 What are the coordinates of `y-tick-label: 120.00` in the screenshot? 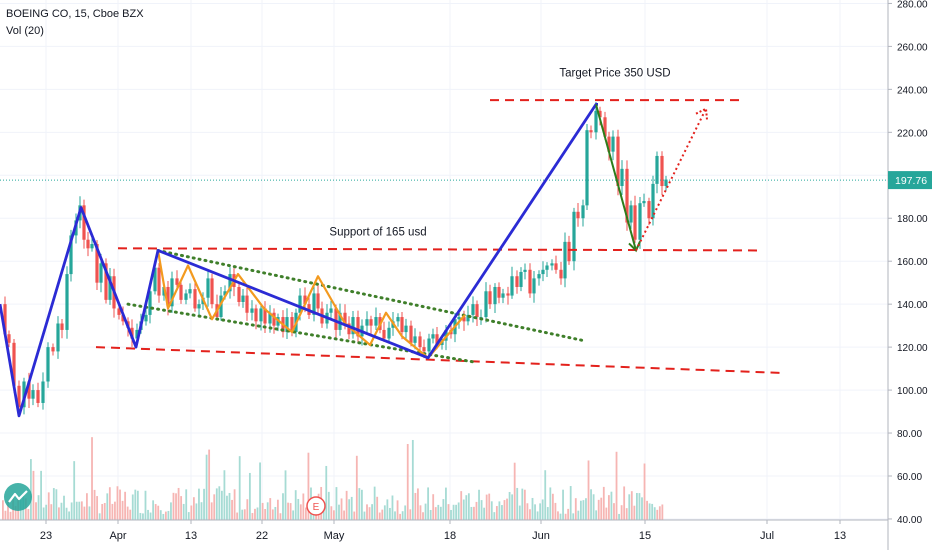 It's located at (912, 348).